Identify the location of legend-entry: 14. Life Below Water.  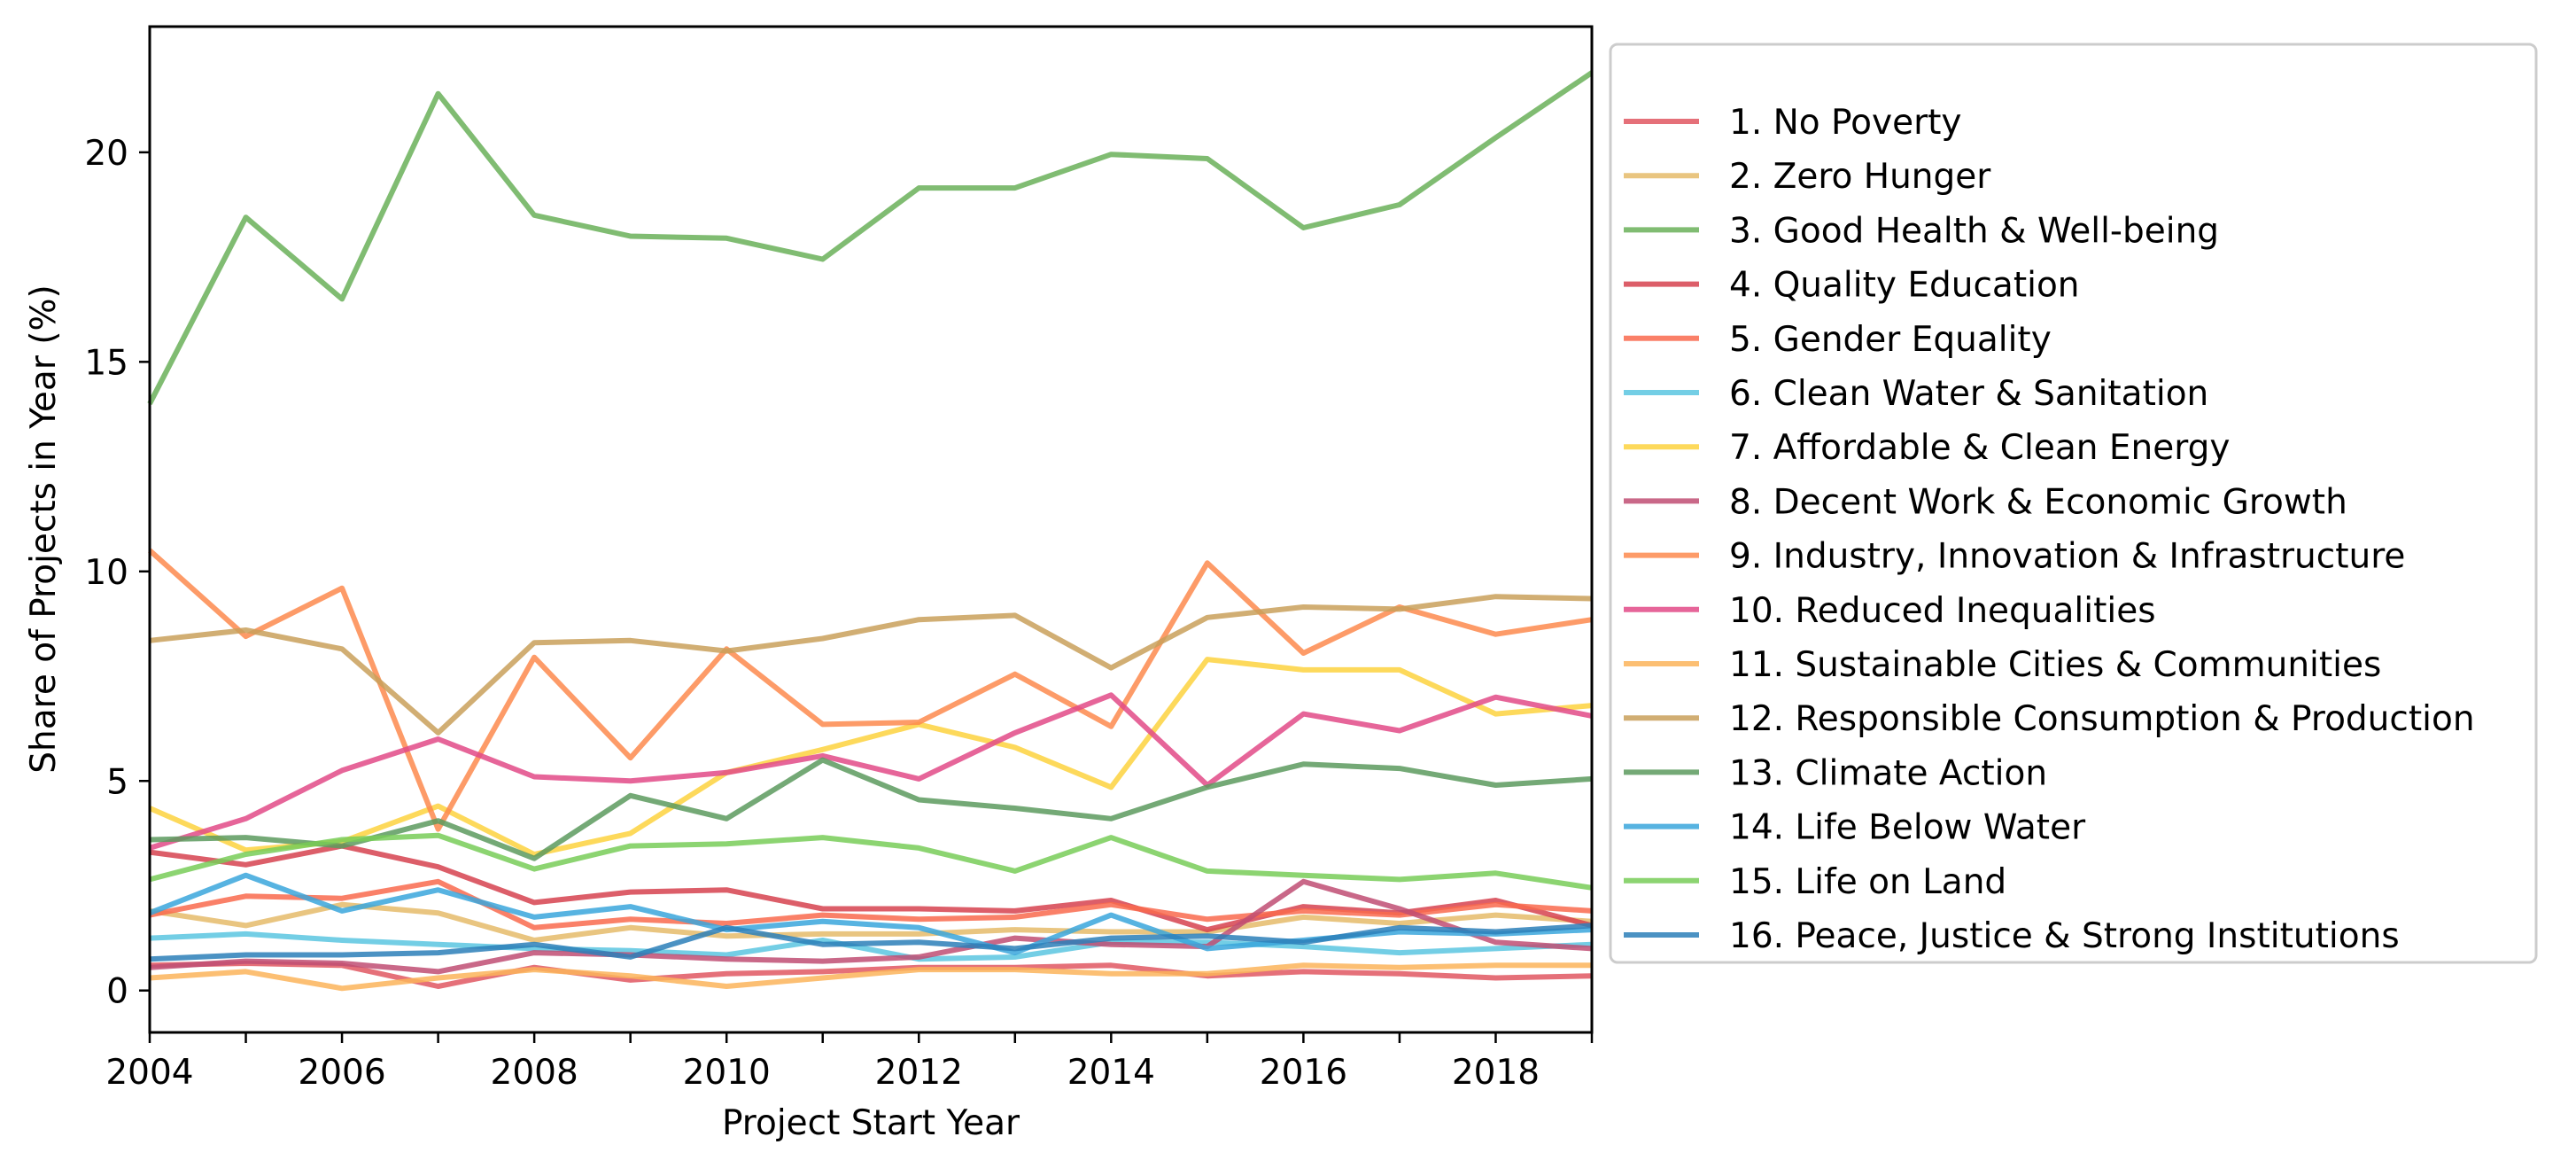
(1855, 828).